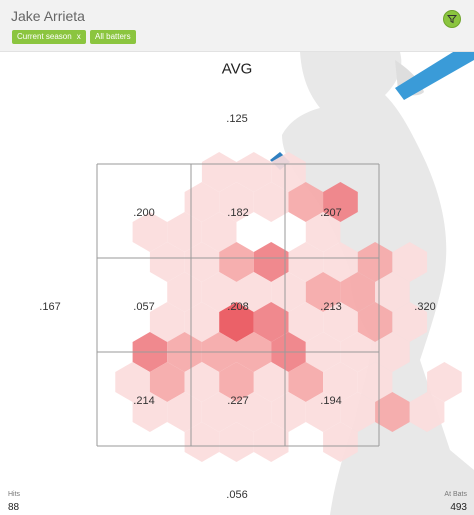  Describe the element at coordinates (144, 307) in the screenshot. I see `zone-cell-4: .057` at that location.